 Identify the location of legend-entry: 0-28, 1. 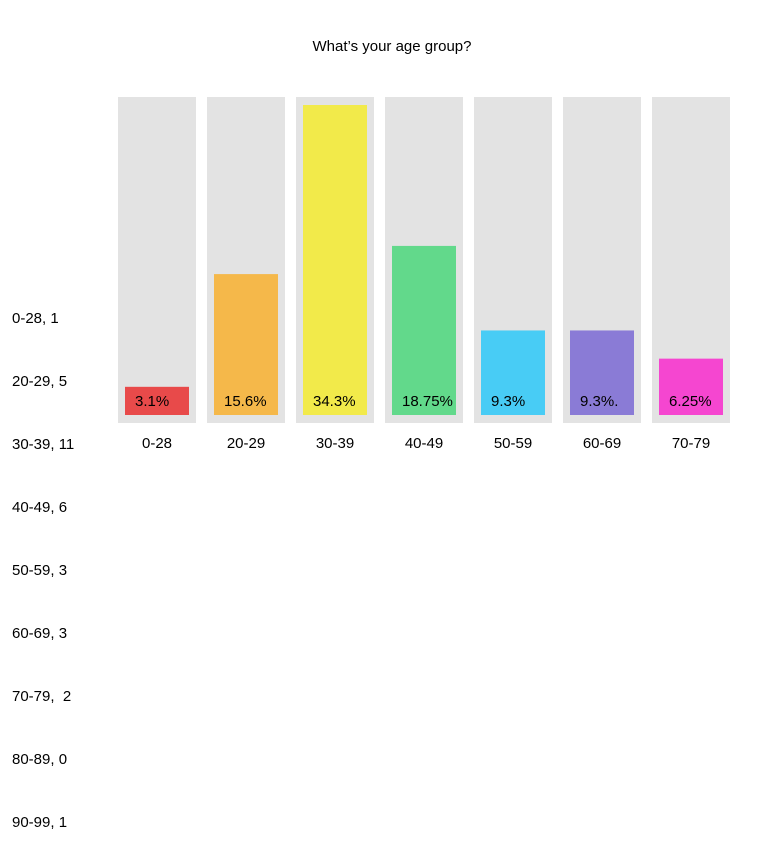
(35, 318).